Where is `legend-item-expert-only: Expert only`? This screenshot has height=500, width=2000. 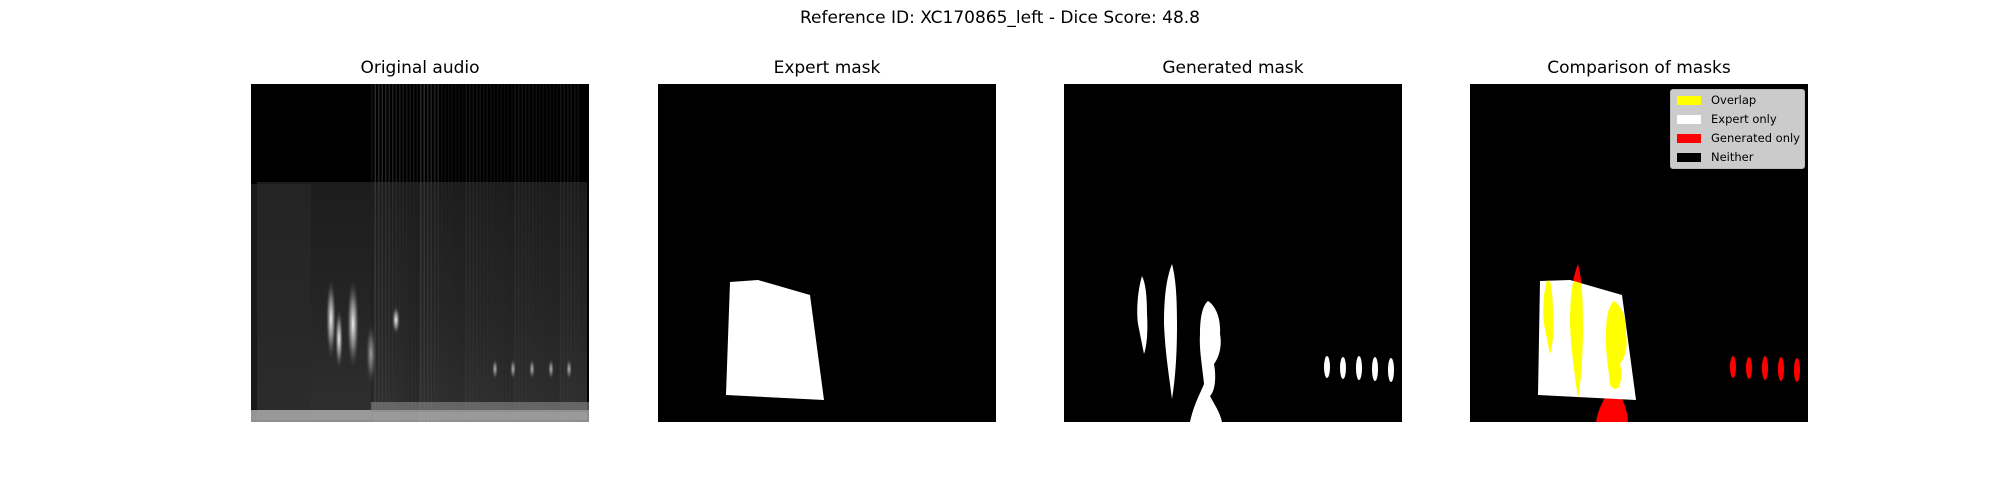 legend-item-expert-only: Expert only is located at coordinates (1727, 119).